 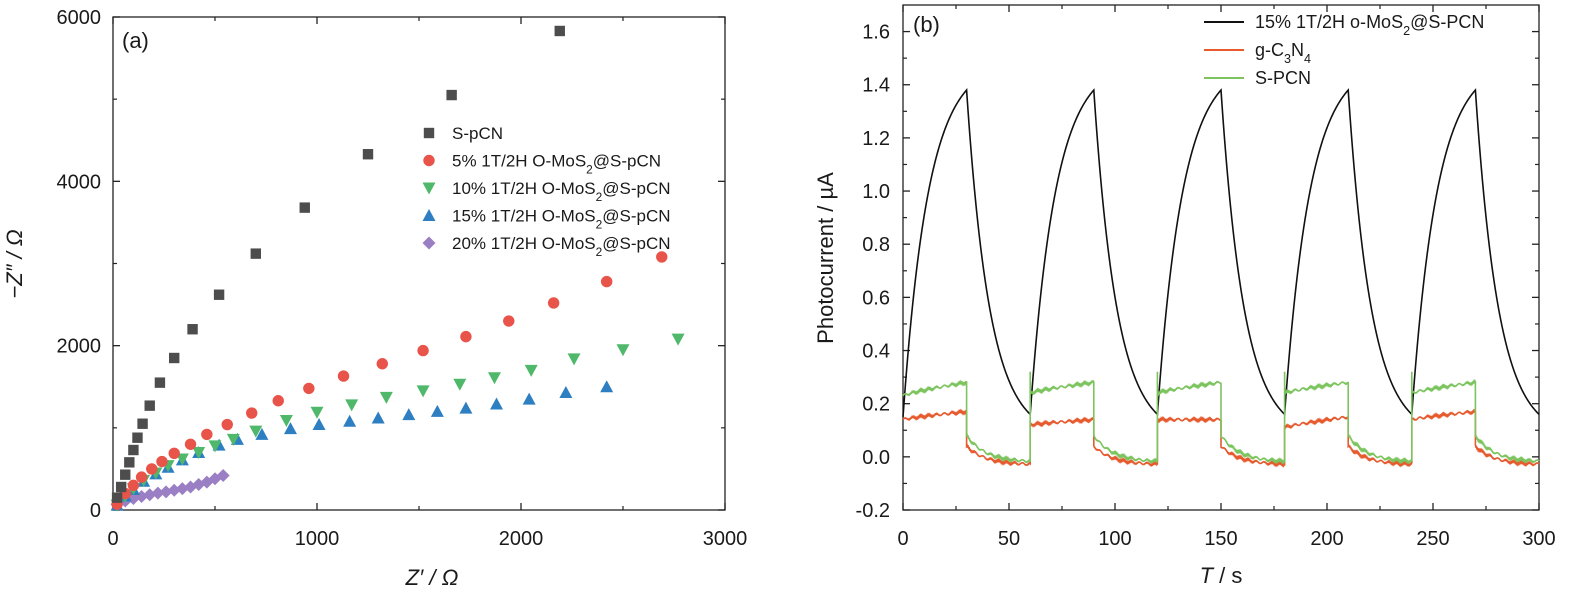 What do you see at coordinates (521, 539) in the screenshot?
I see `panel-a-x-tick-label: 2000` at bounding box center [521, 539].